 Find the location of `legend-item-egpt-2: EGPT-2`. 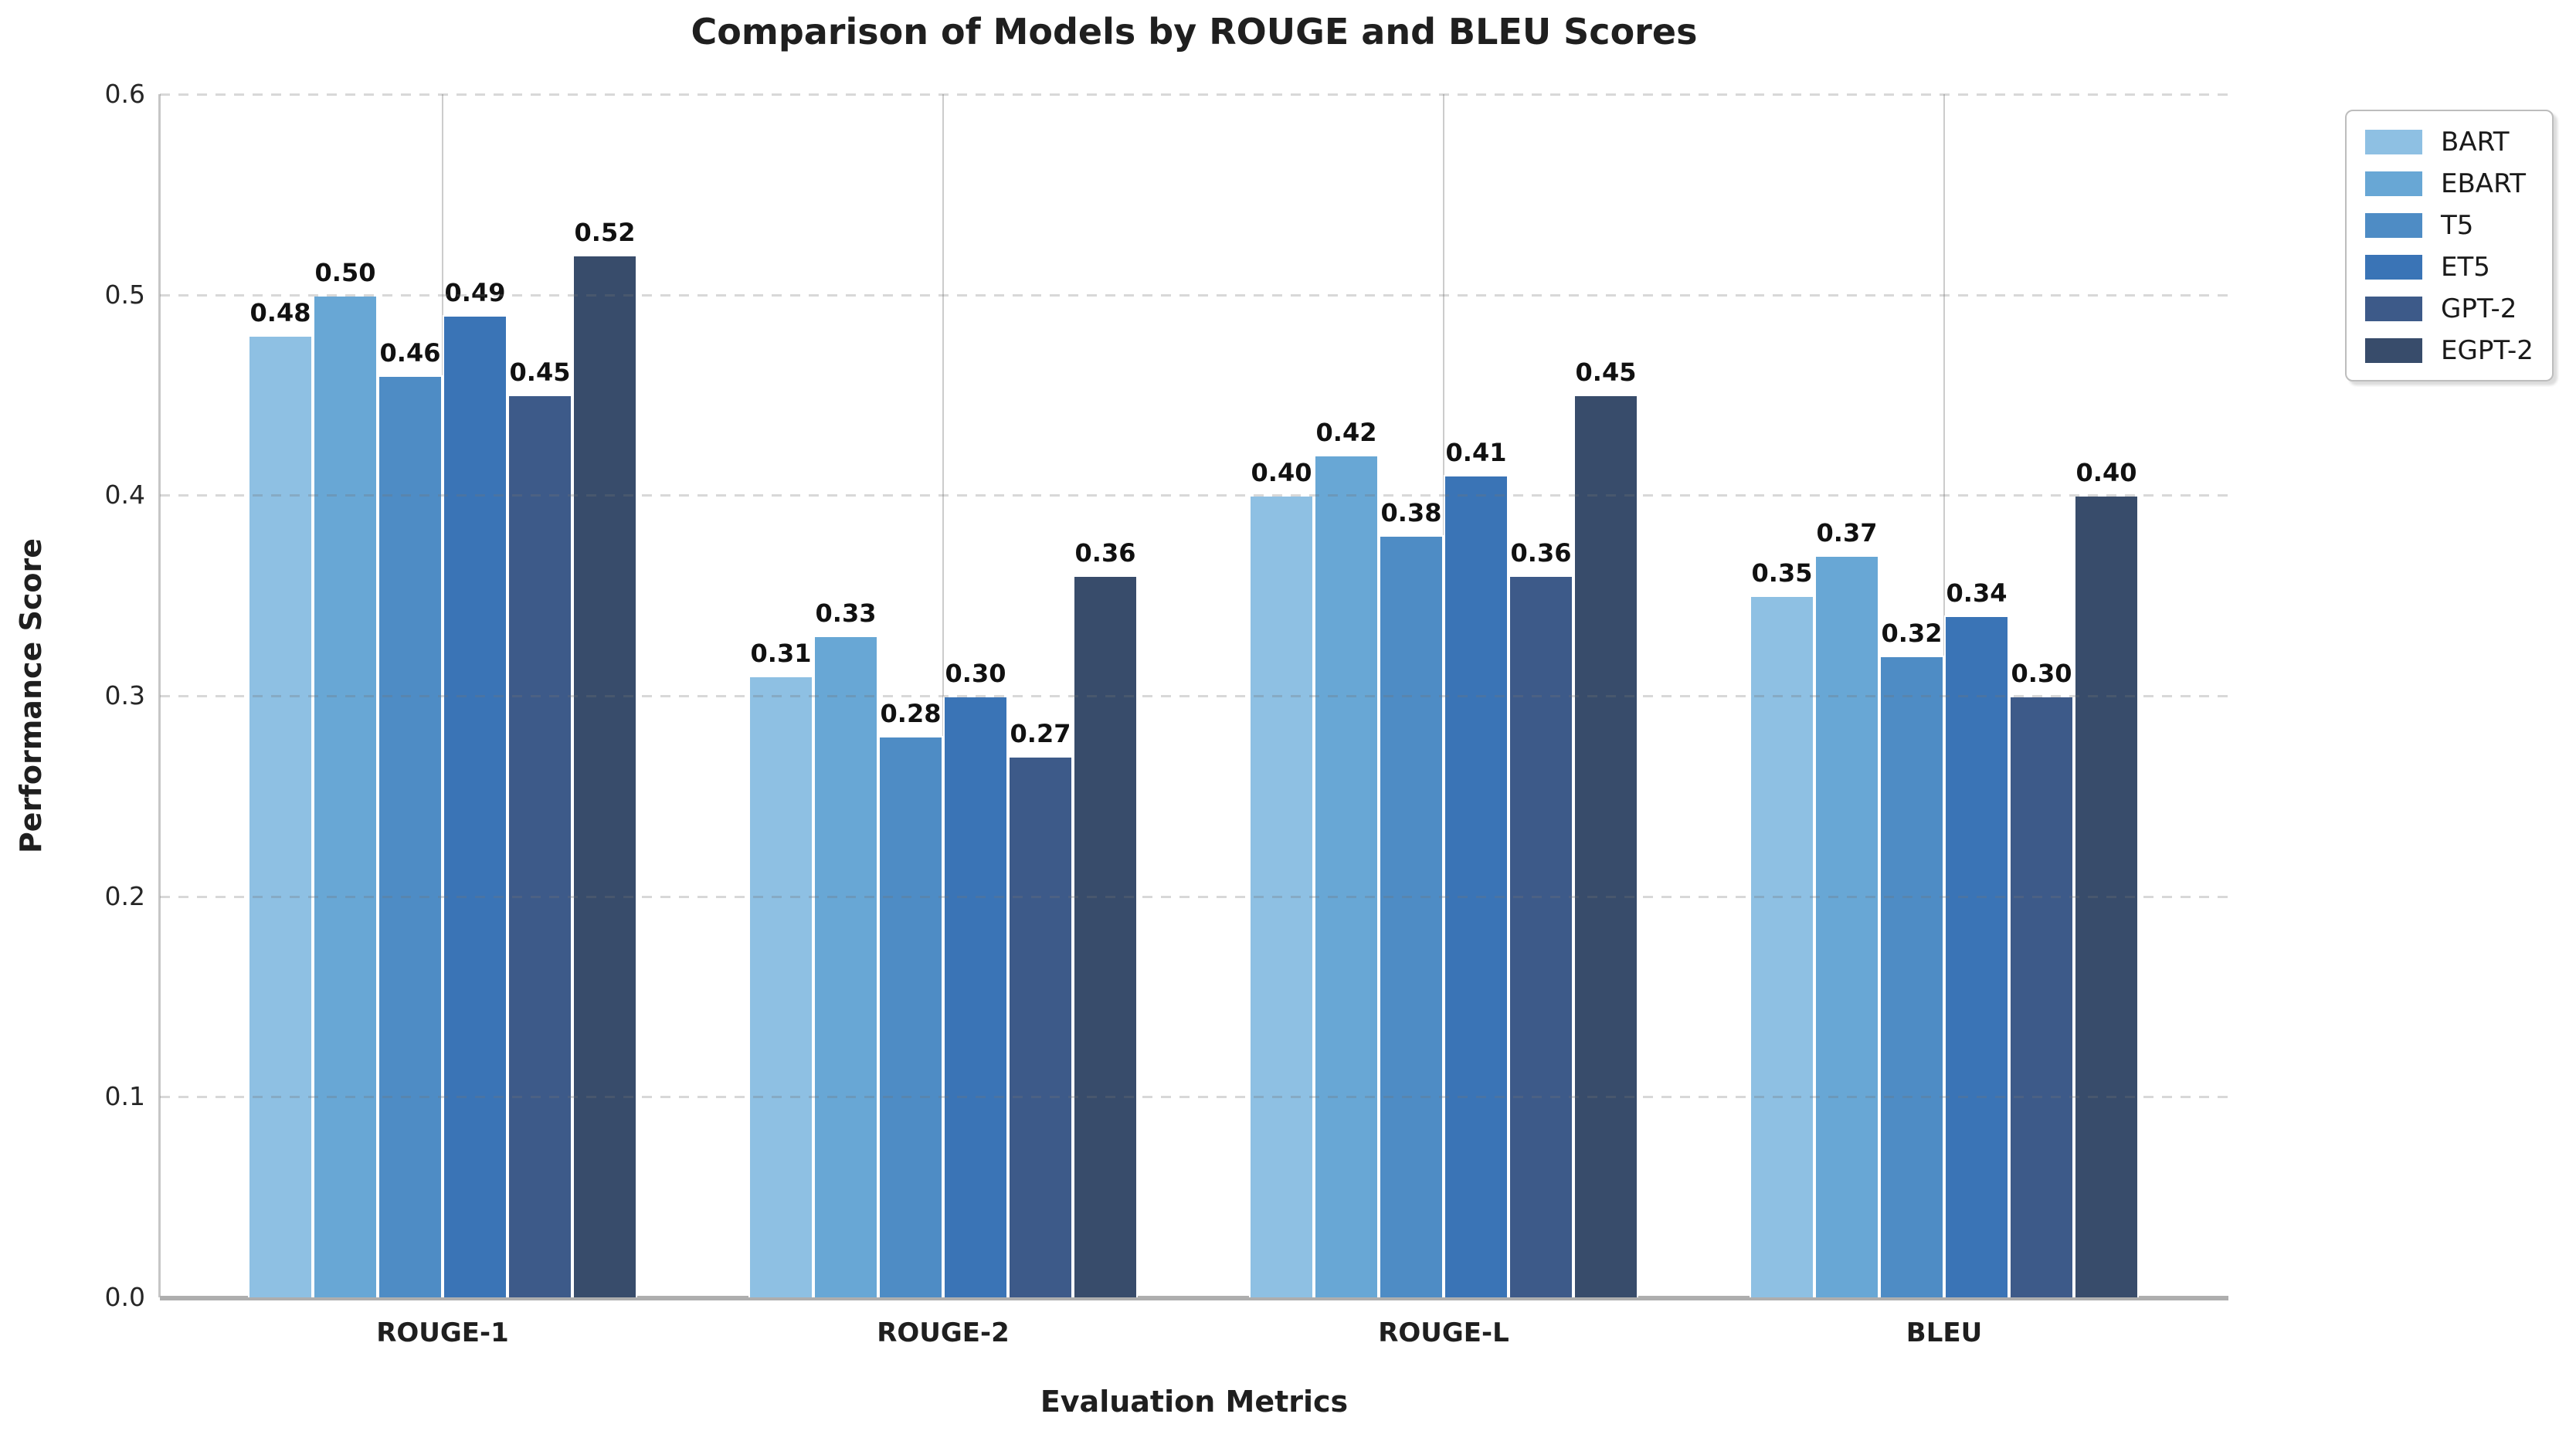

legend-item-egpt-2: EGPT-2 is located at coordinates (2448, 350).